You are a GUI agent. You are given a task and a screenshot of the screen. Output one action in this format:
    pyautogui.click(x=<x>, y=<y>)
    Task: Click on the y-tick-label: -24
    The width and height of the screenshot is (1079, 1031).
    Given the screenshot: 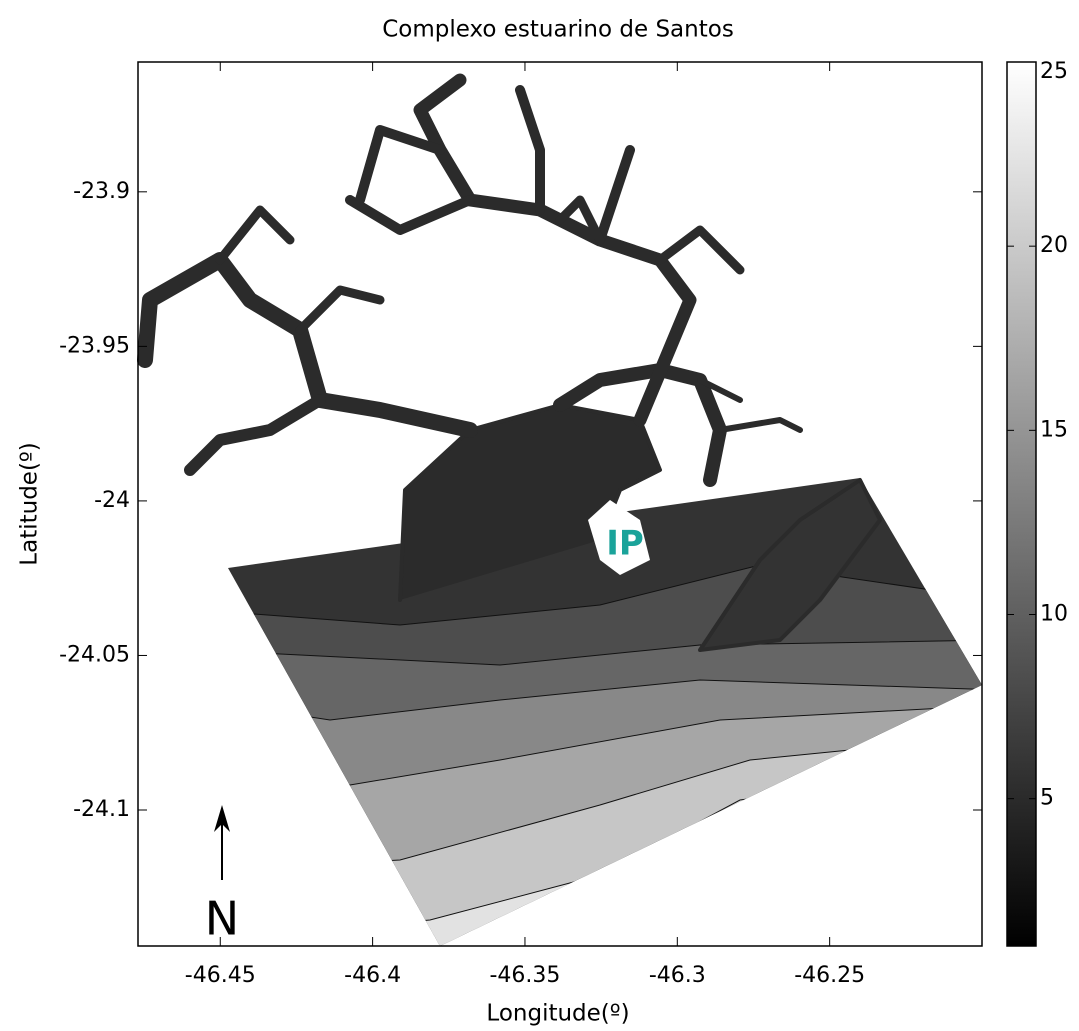 What is the action you would take?
    pyautogui.click(x=112, y=500)
    